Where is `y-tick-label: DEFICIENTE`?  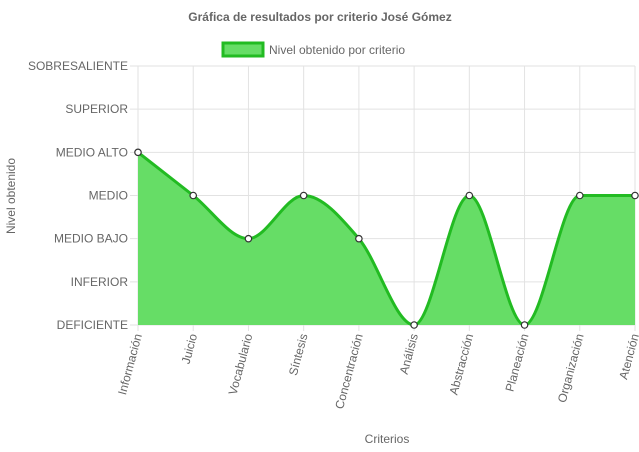 y-tick-label: DEFICIENTE is located at coordinates (92, 325).